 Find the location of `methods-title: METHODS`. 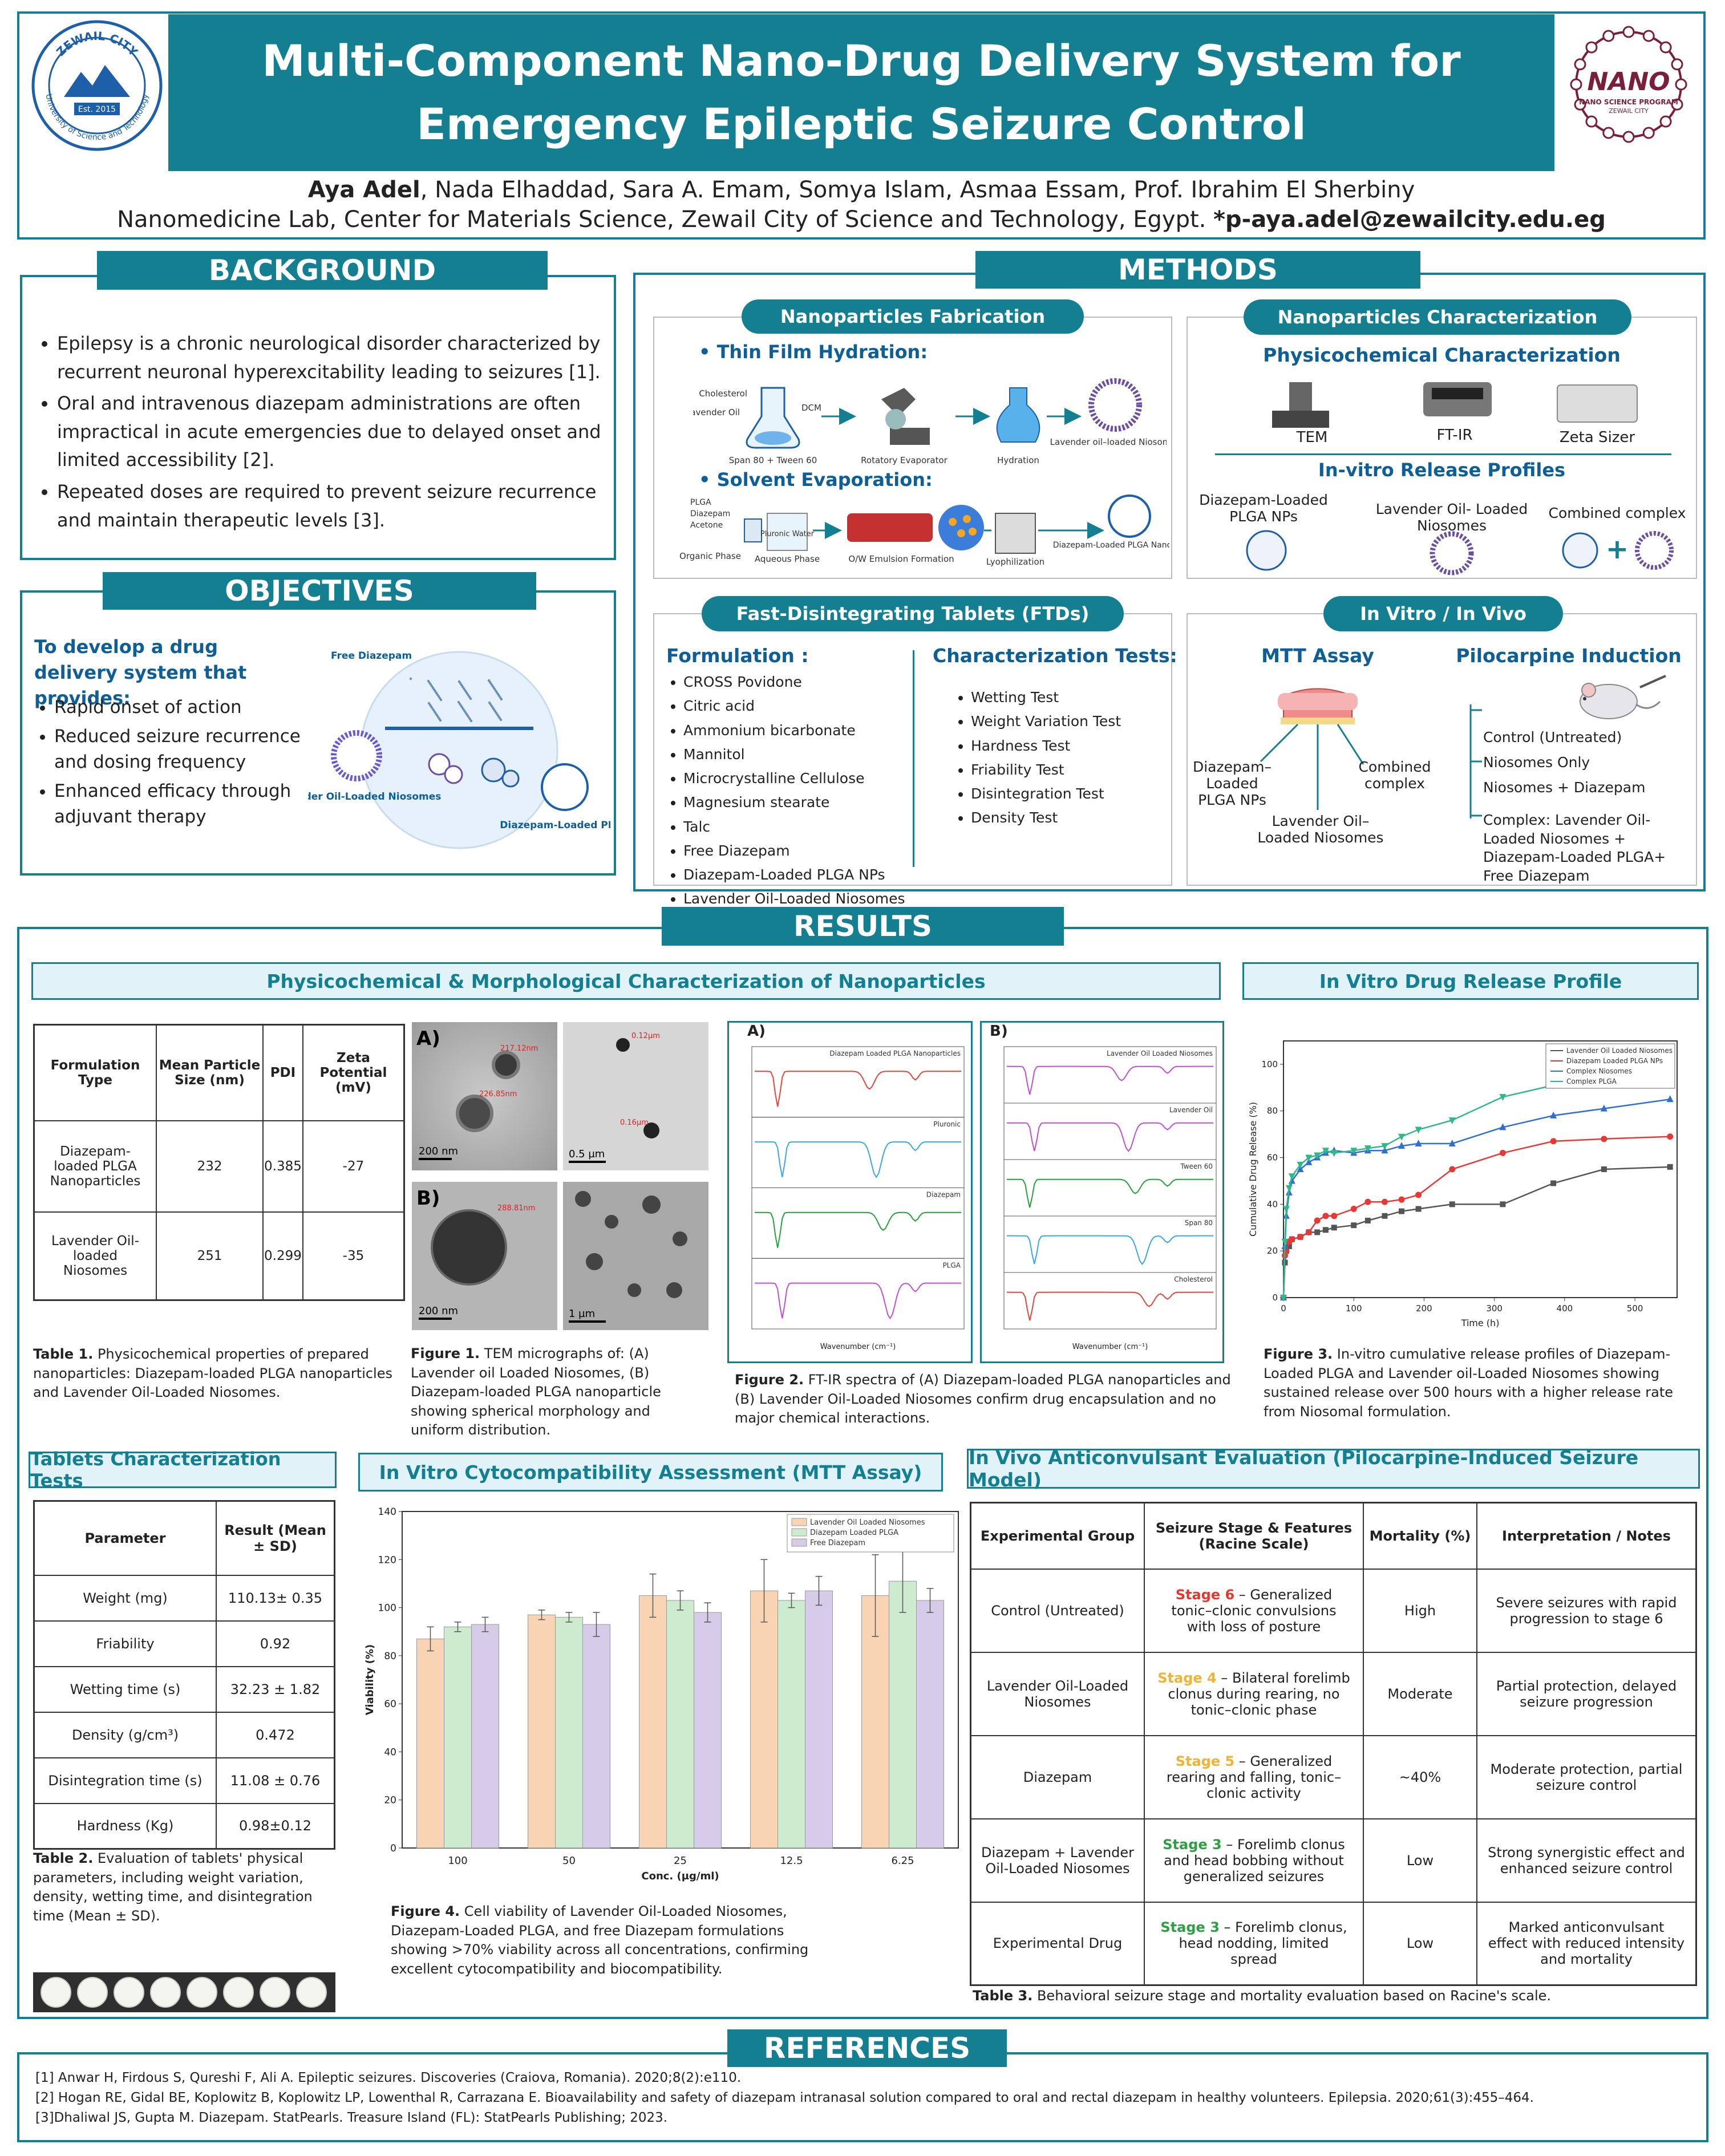

methods-title: METHODS is located at coordinates (1197, 270).